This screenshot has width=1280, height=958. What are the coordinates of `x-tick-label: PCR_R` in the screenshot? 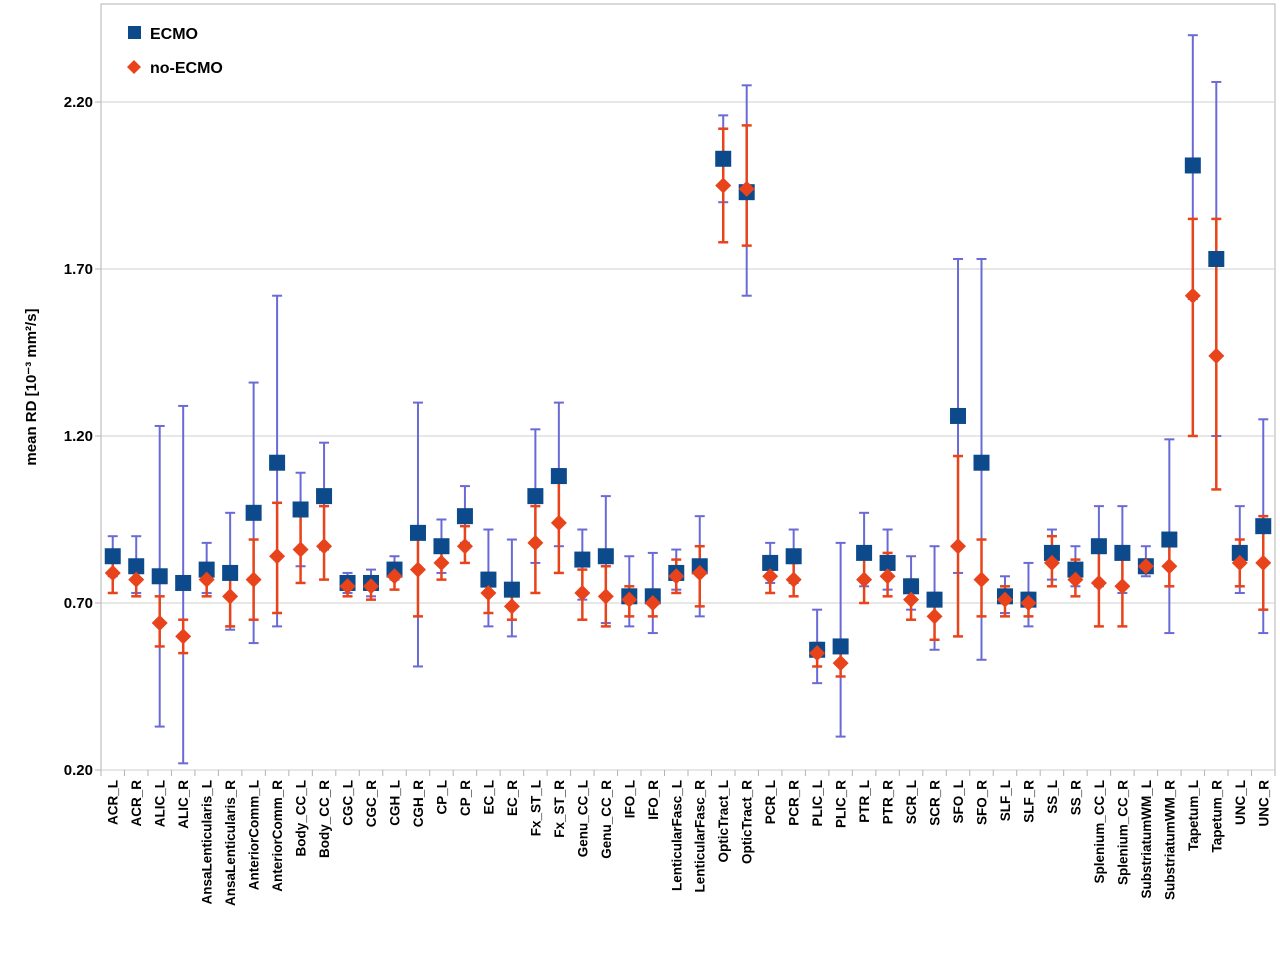 It's located at (794, 803).